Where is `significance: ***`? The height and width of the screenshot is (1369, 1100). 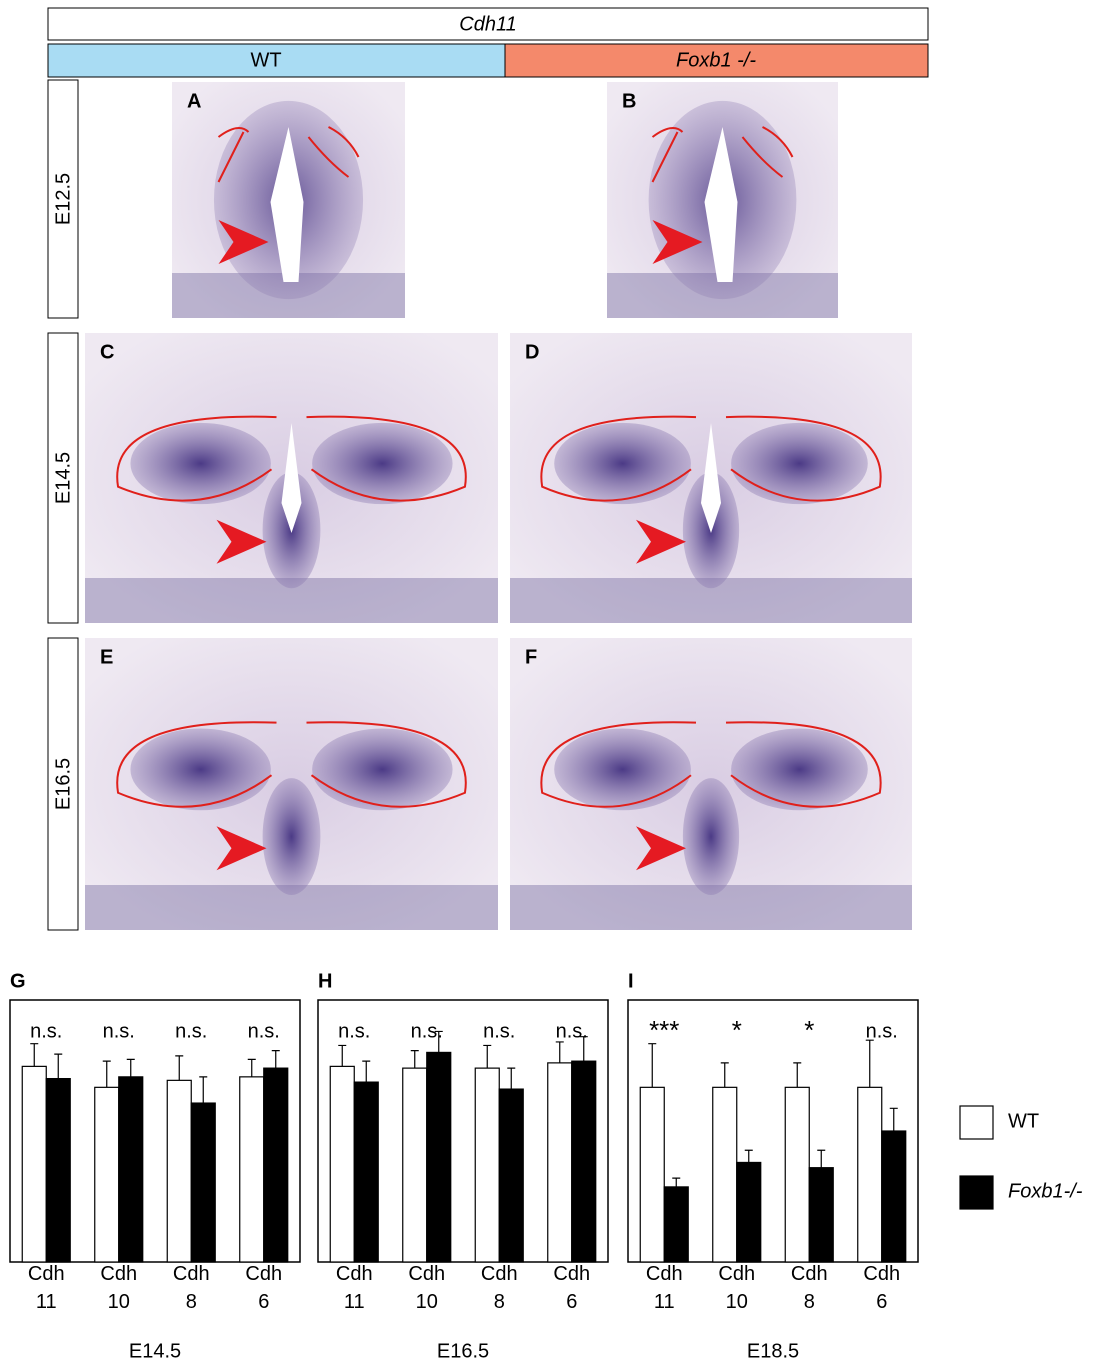
significance: *** is located at coordinates (664, 1030).